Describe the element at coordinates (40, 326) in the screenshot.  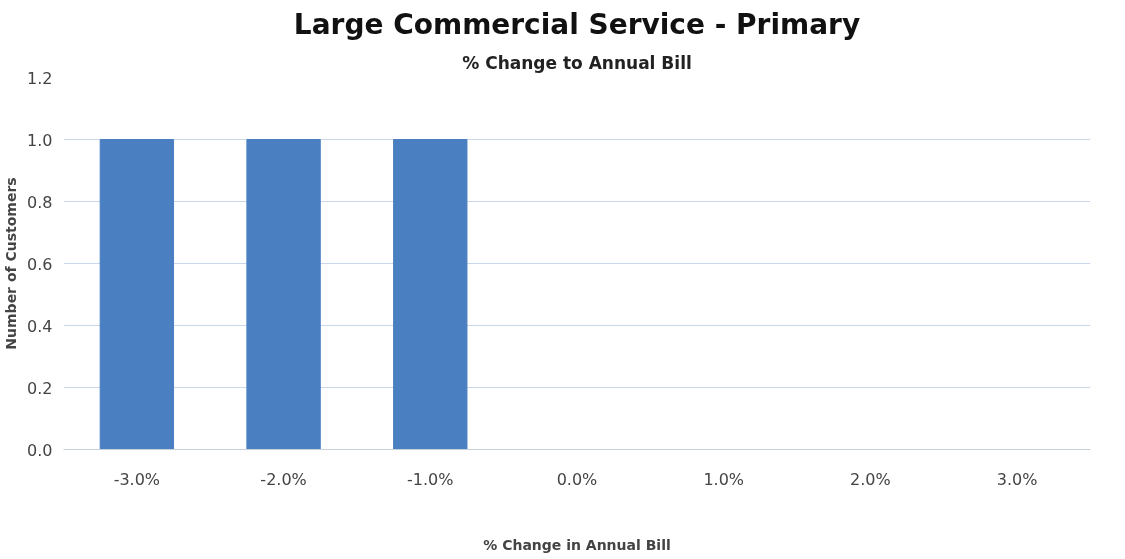
I see `y-tick-label: 0.4` at that location.